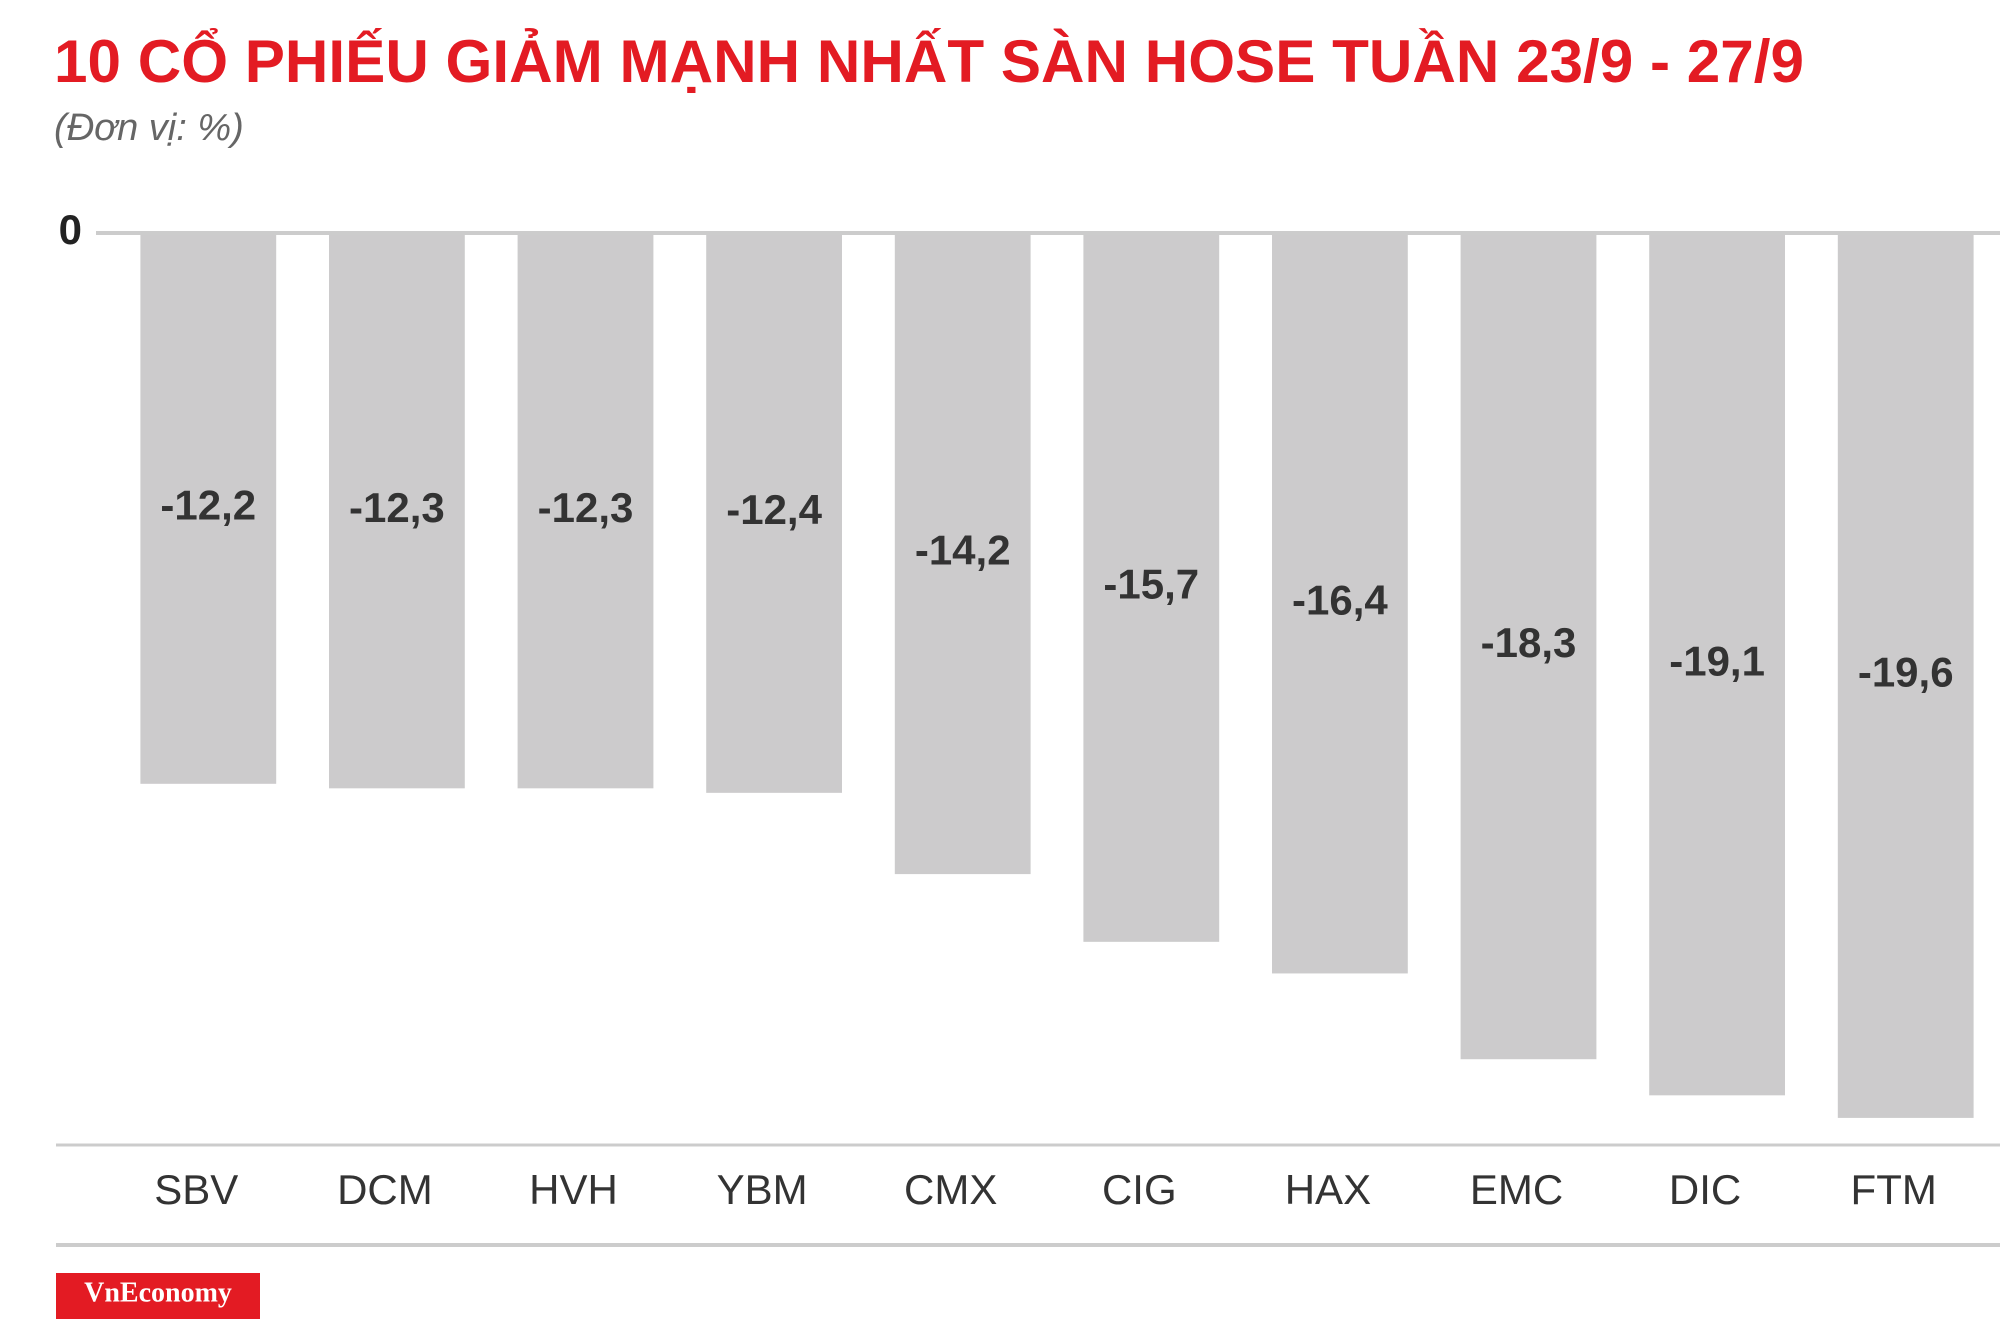 This screenshot has height=1319, width=2000. What do you see at coordinates (1894, 1189) in the screenshot?
I see `x-tick-label: FTM` at bounding box center [1894, 1189].